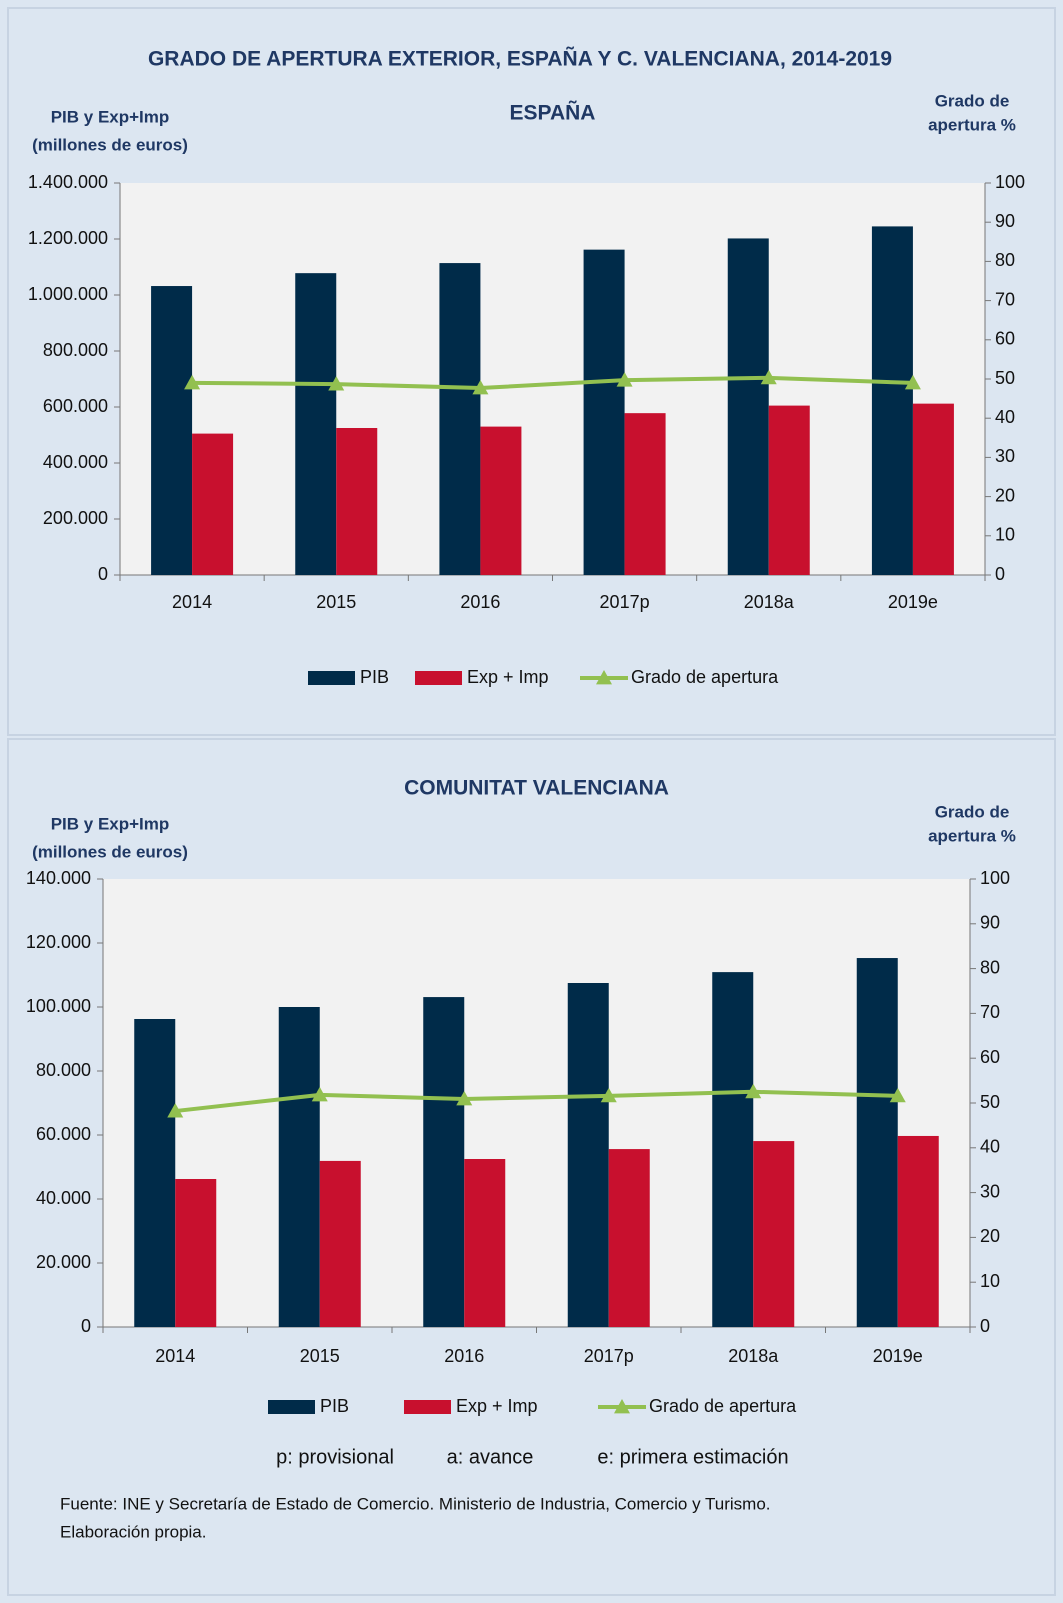  I want to click on y-tick-label: 1.400.000, so click(68, 182).